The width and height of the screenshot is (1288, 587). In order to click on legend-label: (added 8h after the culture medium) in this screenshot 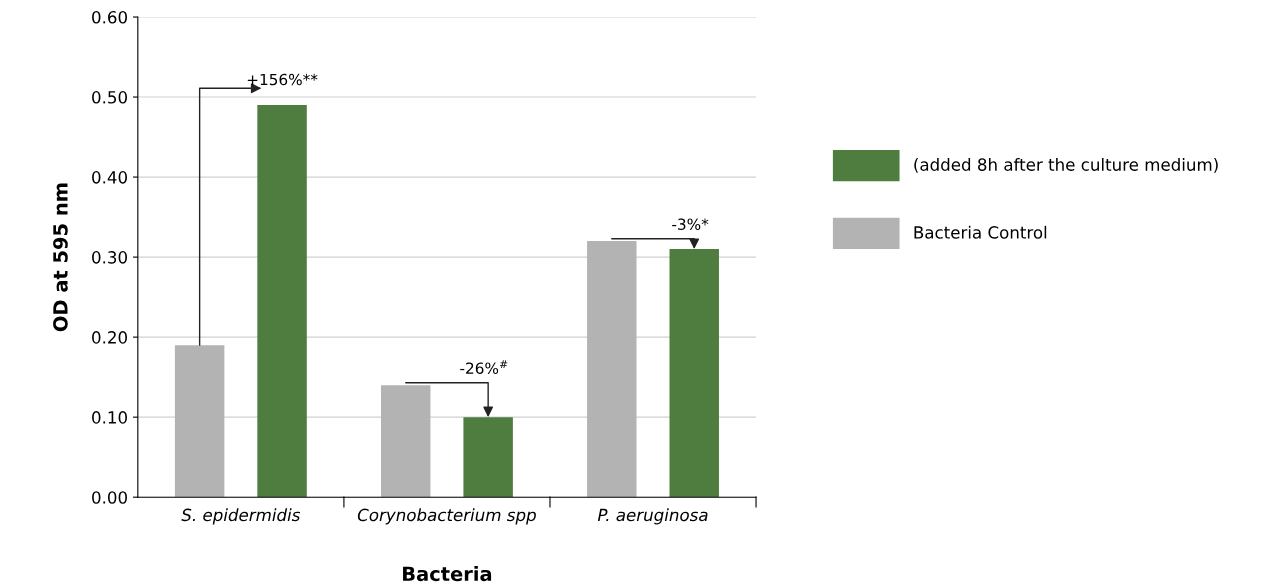, I will do `click(1066, 165)`.